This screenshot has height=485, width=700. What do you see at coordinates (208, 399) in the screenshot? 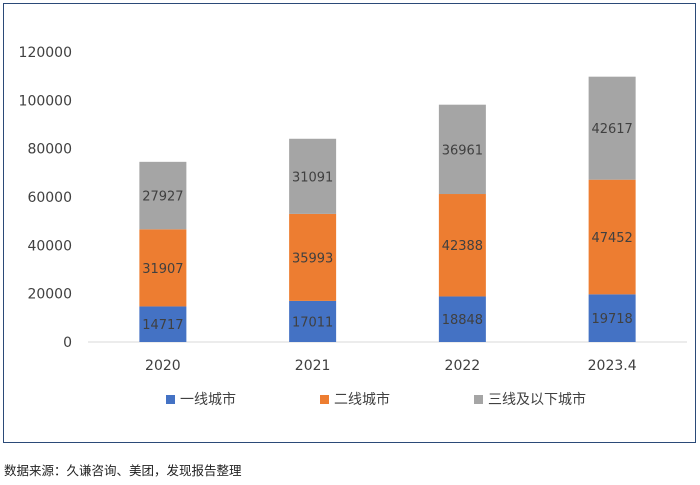
I see `legend-label: 一线城市` at bounding box center [208, 399].